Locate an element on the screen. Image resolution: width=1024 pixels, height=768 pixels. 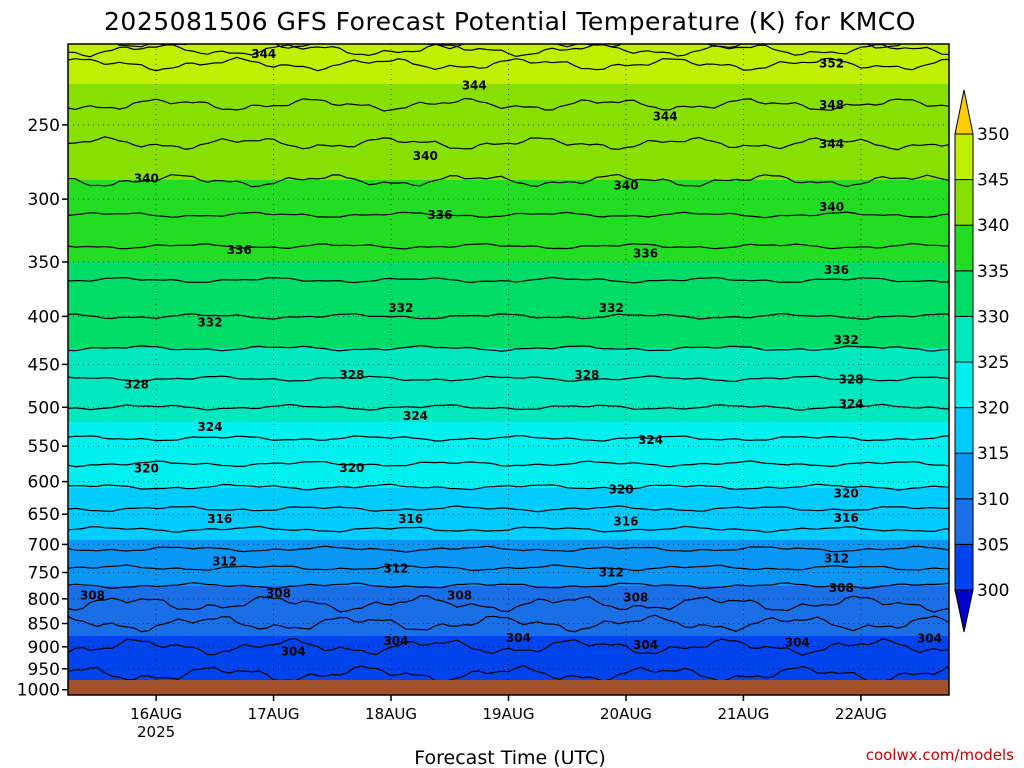
colorbar-label: 300 is located at coordinates (993, 591).